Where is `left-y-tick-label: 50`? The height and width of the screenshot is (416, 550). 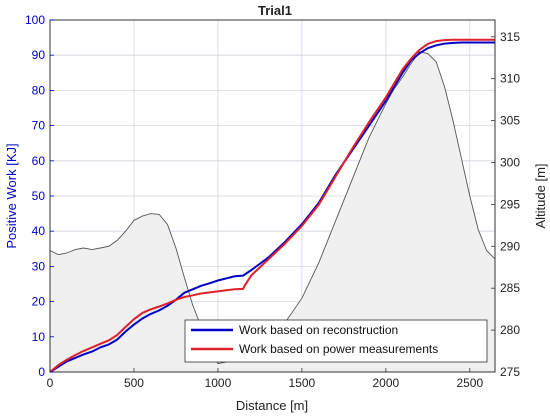
left-y-tick-label: 50 is located at coordinates (39, 196).